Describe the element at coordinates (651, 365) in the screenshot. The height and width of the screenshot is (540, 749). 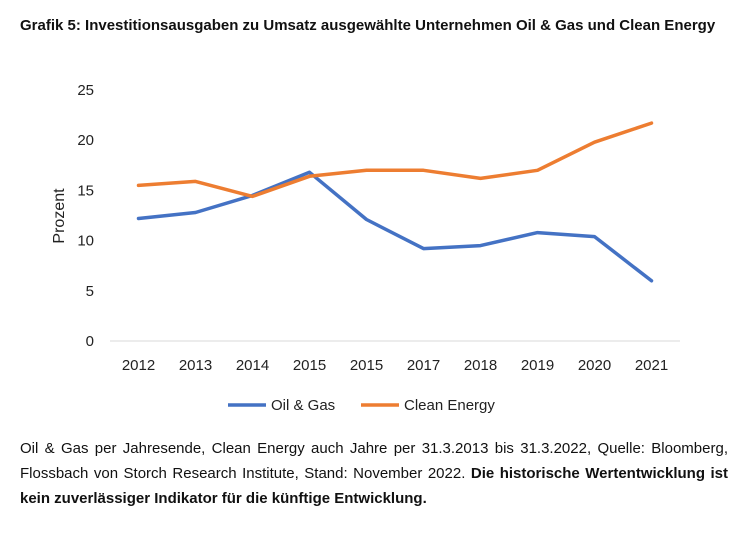
I see `x-tick-label: 2021` at that location.